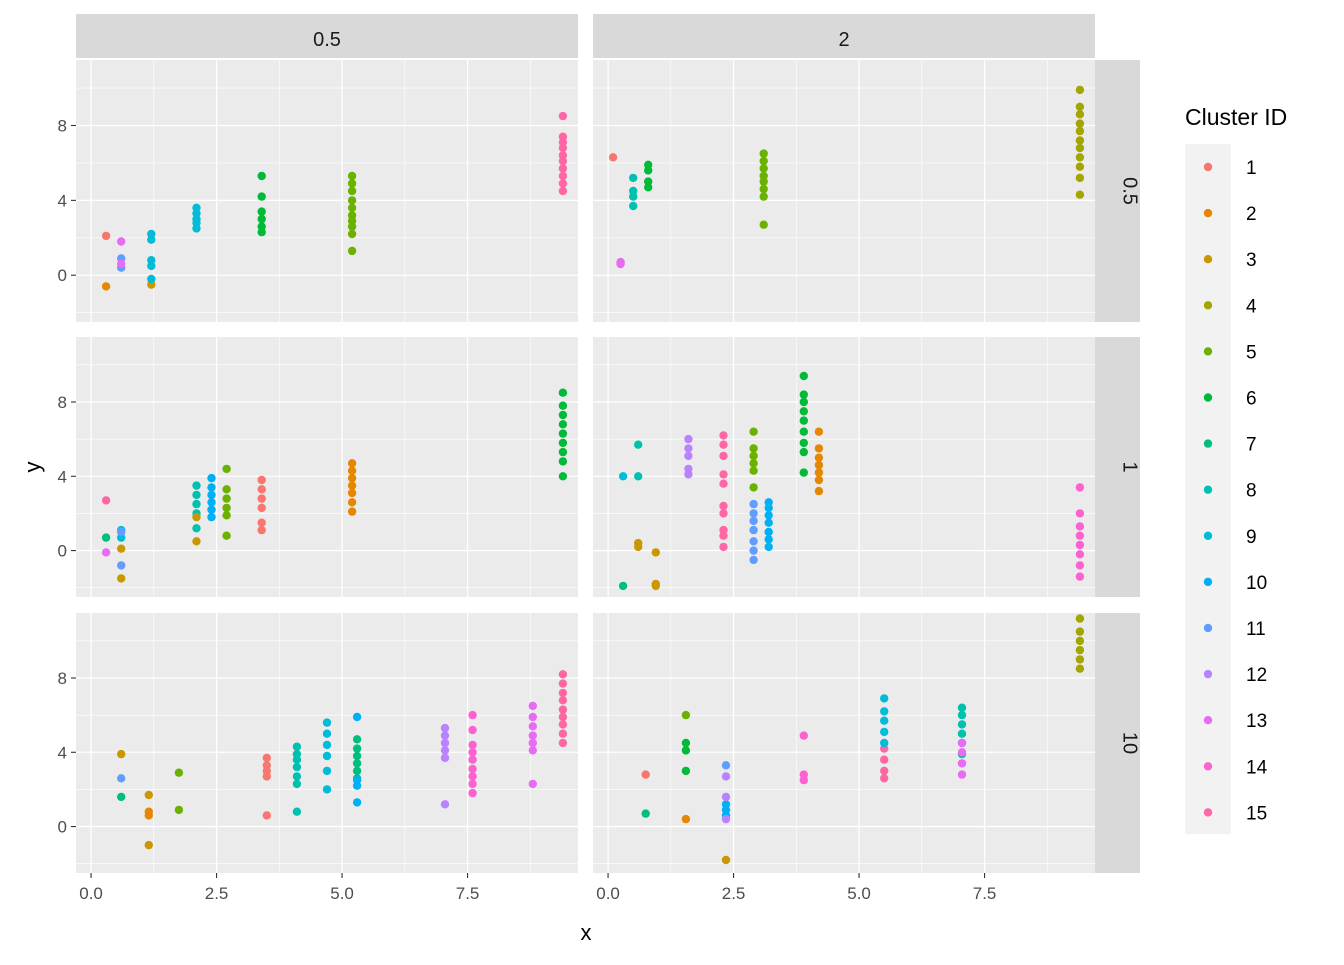 The image size is (1344, 965). Describe the element at coordinates (1251, 352) in the screenshot. I see `legend-label: 5` at that location.